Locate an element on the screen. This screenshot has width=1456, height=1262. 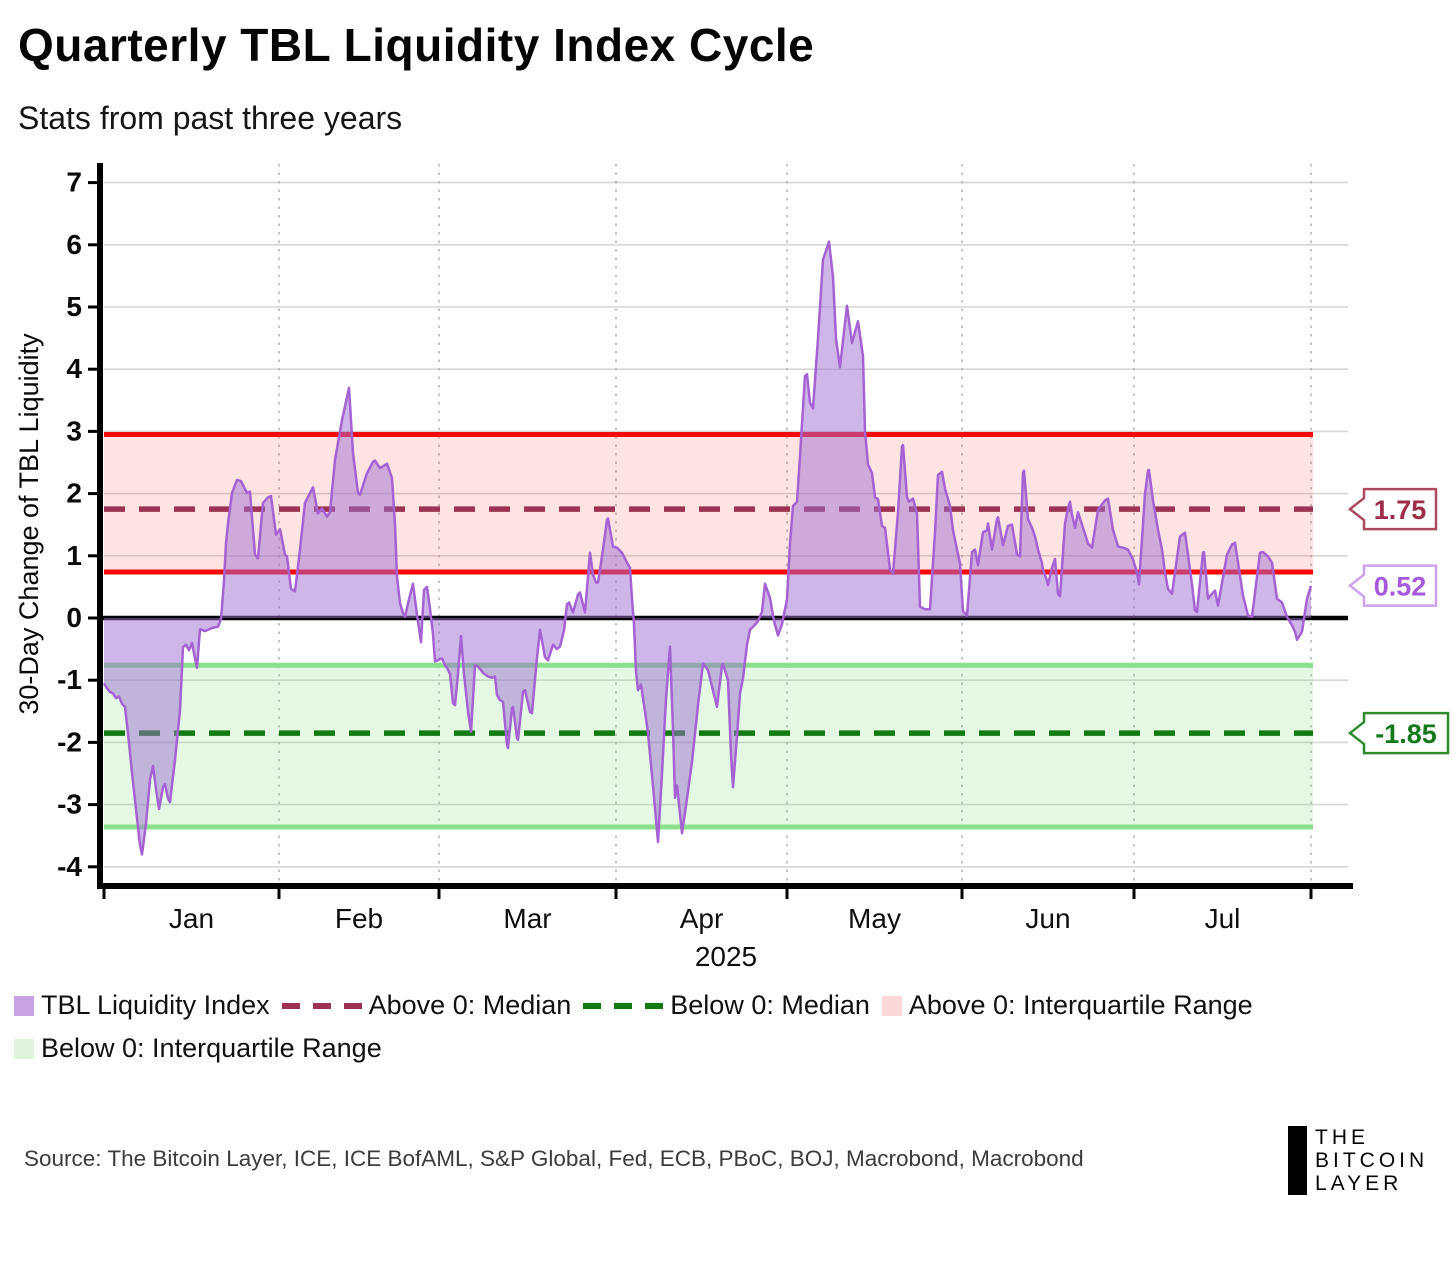
x-tick-label-apr: Apr is located at coordinates (702, 918).